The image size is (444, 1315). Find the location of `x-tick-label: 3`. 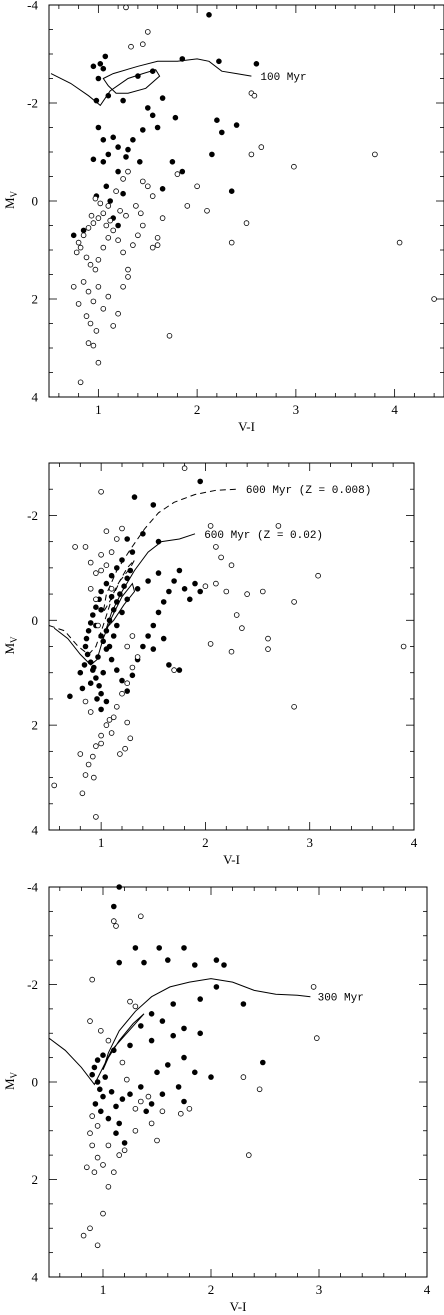

x-tick-label: 3 is located at coordinates (296, 409).